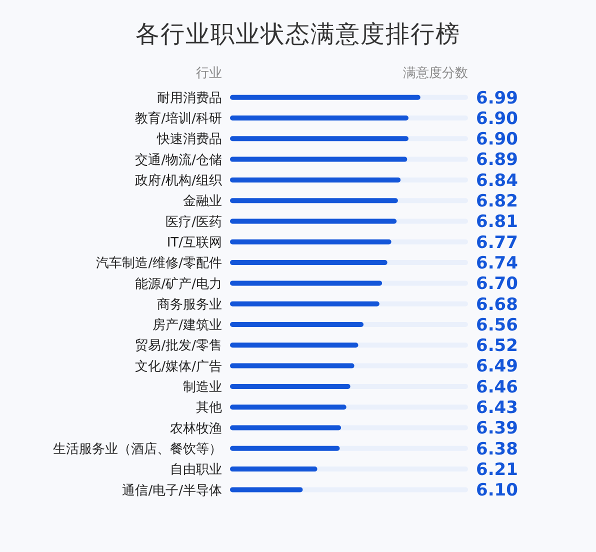 Image resolution: width=596 pixels, height=552 pixels. Describe the element at coordinates (208, 73) in the screenshot. I see `y-axis-title: 行业` at that location.